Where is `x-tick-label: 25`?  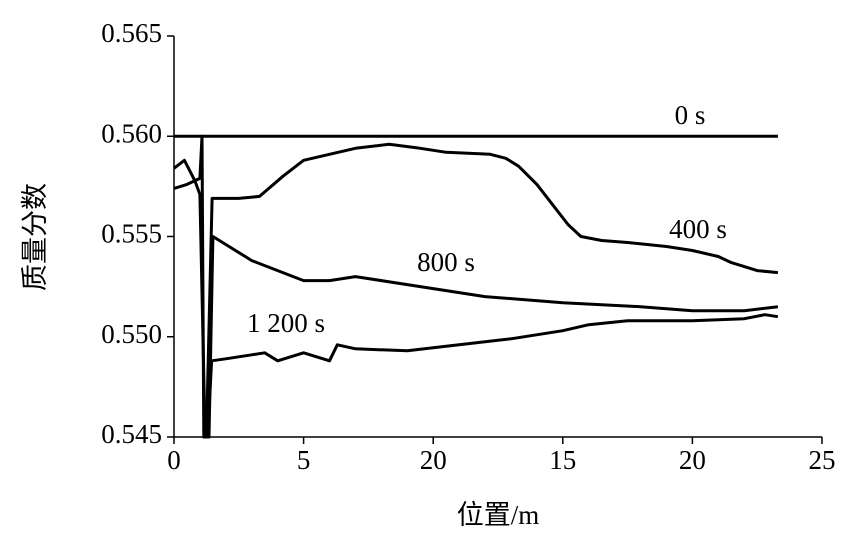
x-tick-label: 25 is located at coordinates (822, 460).